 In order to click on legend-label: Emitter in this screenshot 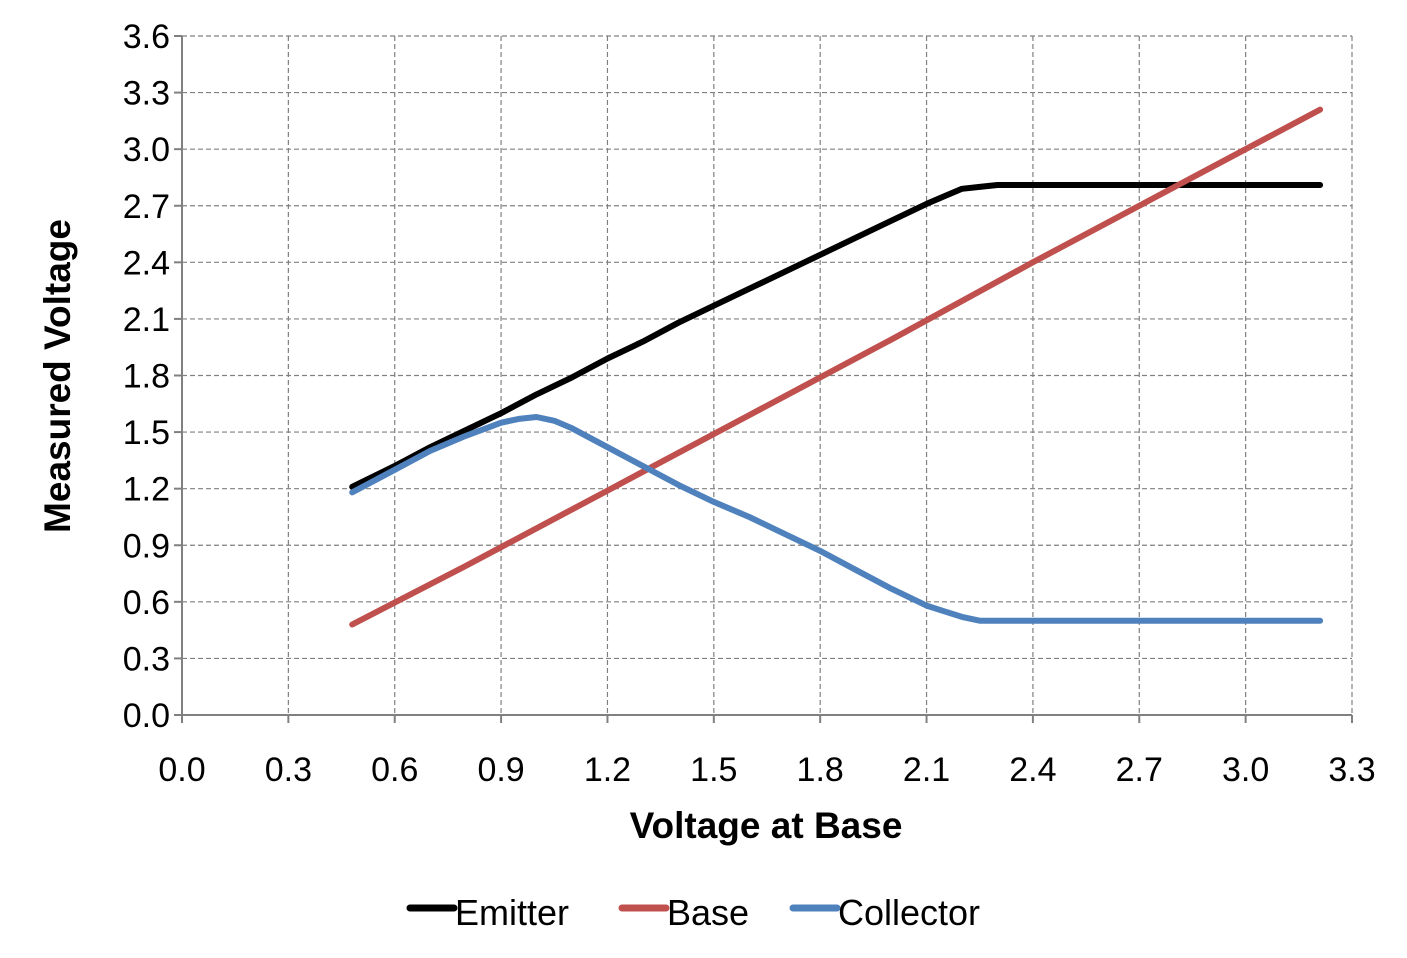, I will do `click(512, 912)`.